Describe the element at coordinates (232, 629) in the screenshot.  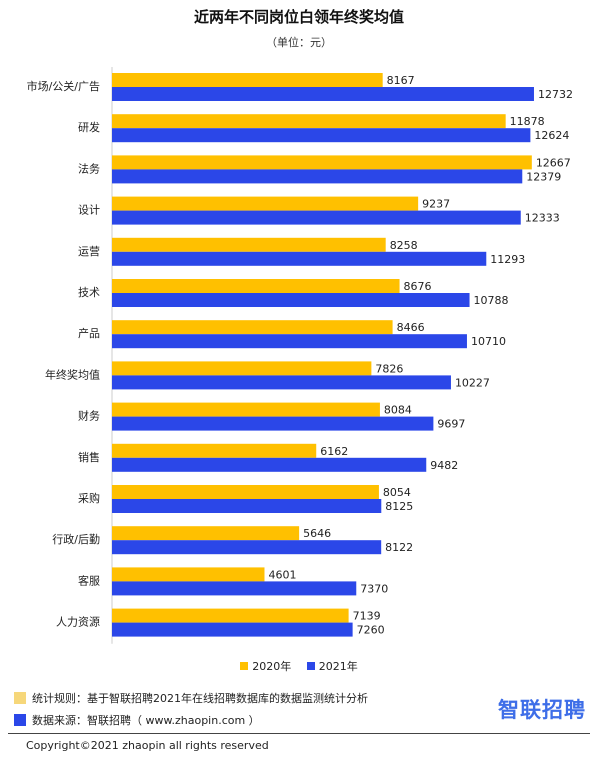
I see `bar-2021年-人力资源` at that location.